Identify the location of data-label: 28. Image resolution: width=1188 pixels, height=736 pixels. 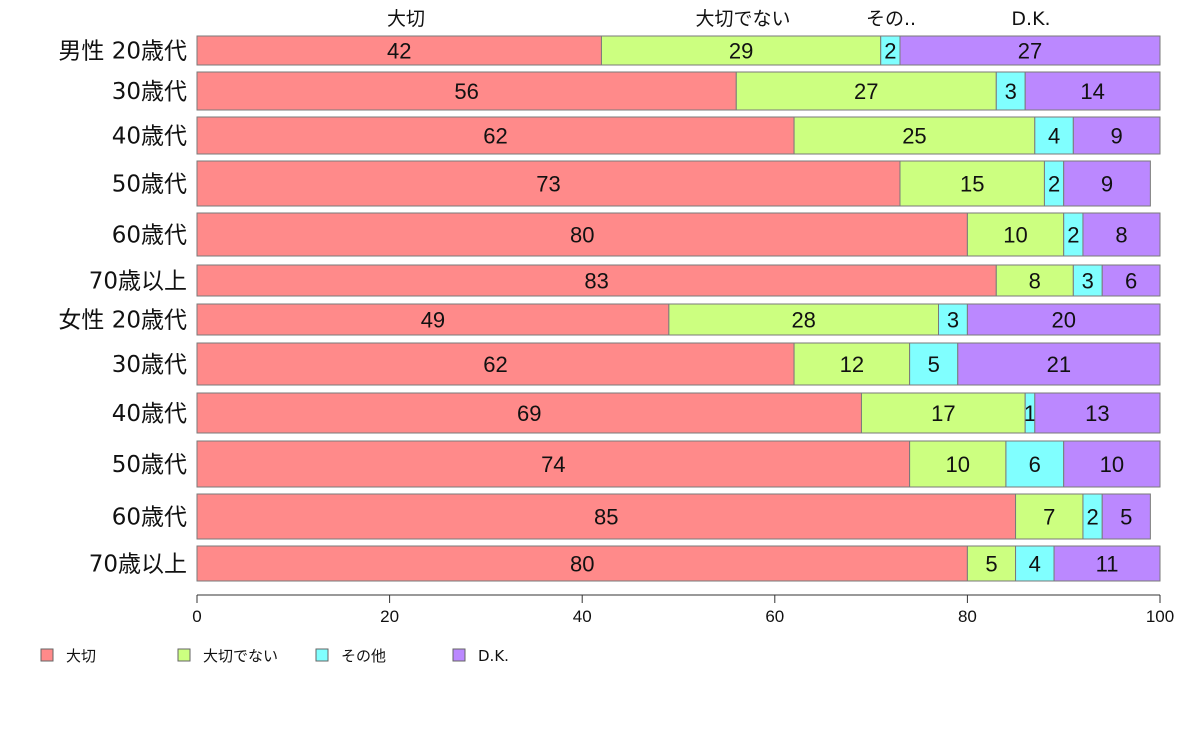
(803, 320).